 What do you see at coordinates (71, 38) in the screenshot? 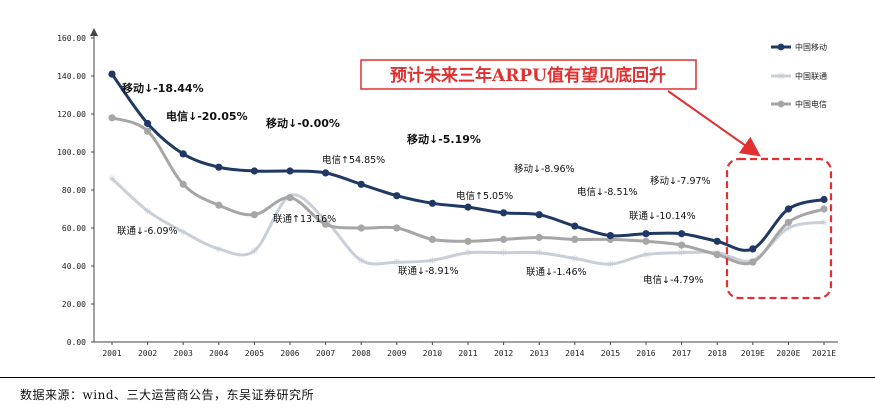
I see `y-tick-label: 160.00` at bounding box center [71, 38].